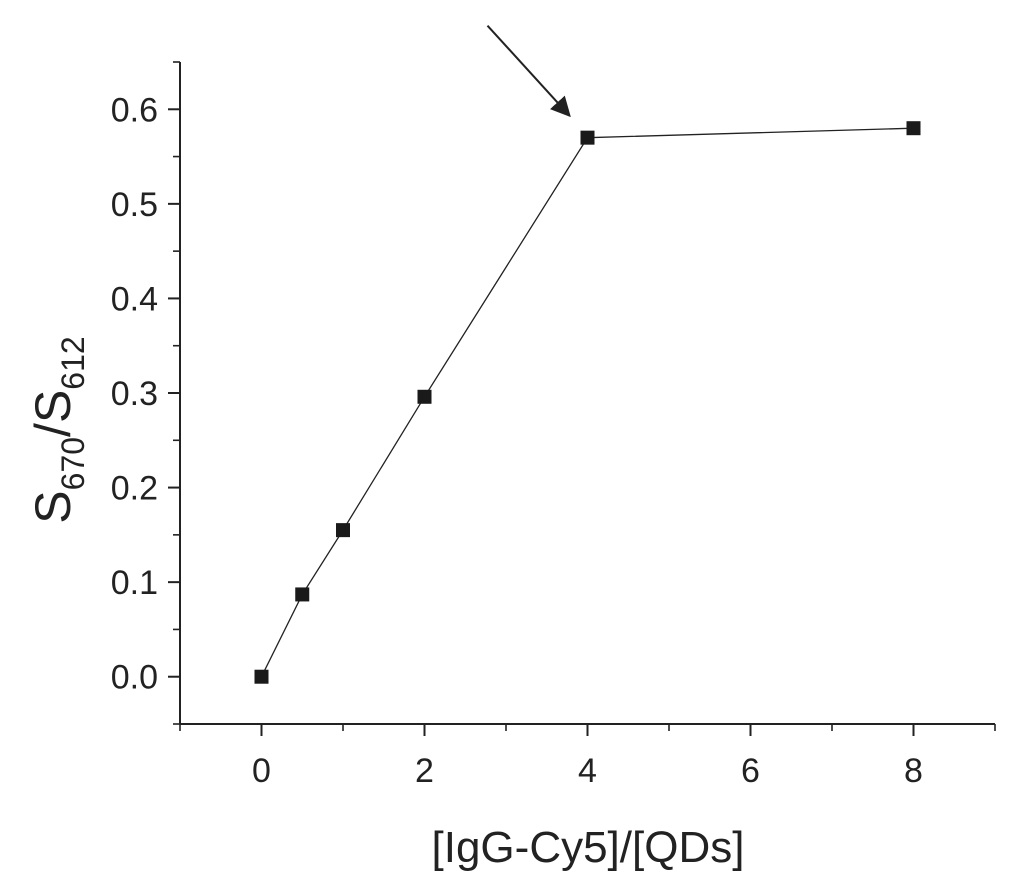 The width and height of the screenshot is (1024, 894). Describe the element at coordinates (134, 299) in the screenshot. I see `y-tick-label: 0.4` at that location.